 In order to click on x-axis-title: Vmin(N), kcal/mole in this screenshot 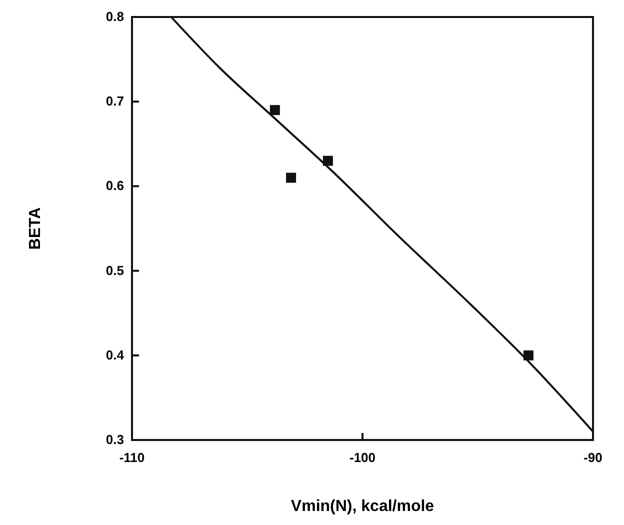, I will do `click(362, 506)`.